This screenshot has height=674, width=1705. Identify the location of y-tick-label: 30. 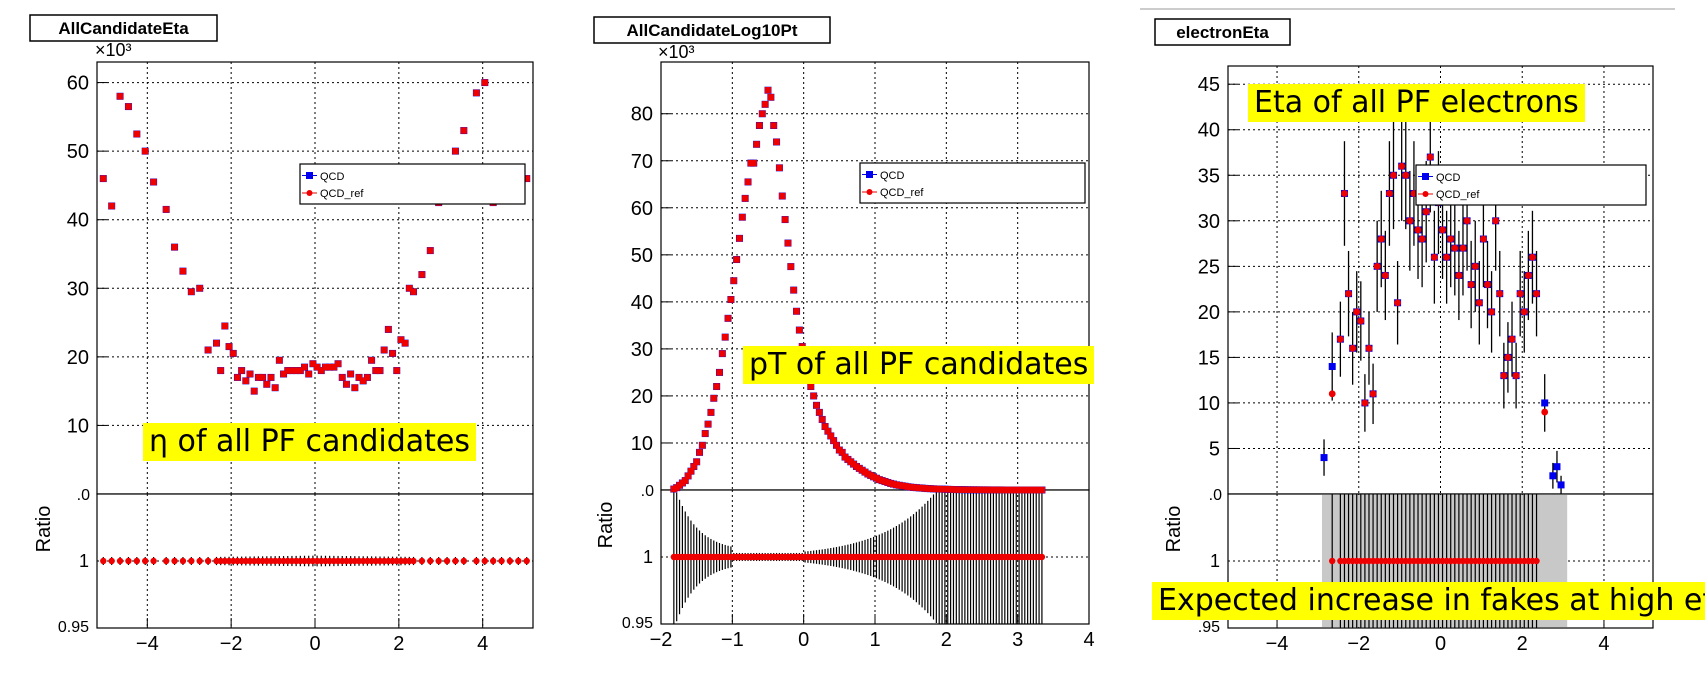
(1209, 222).